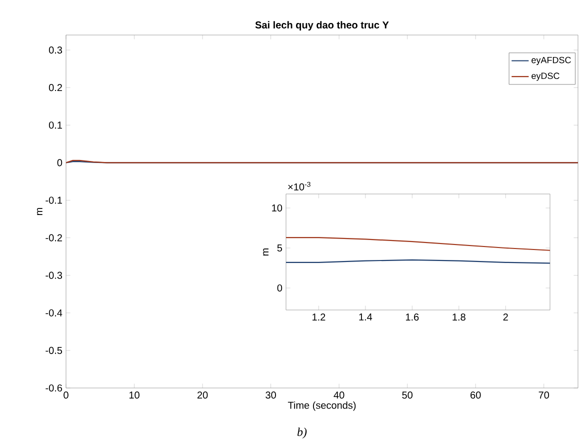 The height and width of the screenshot is (444, 582). I want to click on x-tick-label: 10, so click(134, 395).